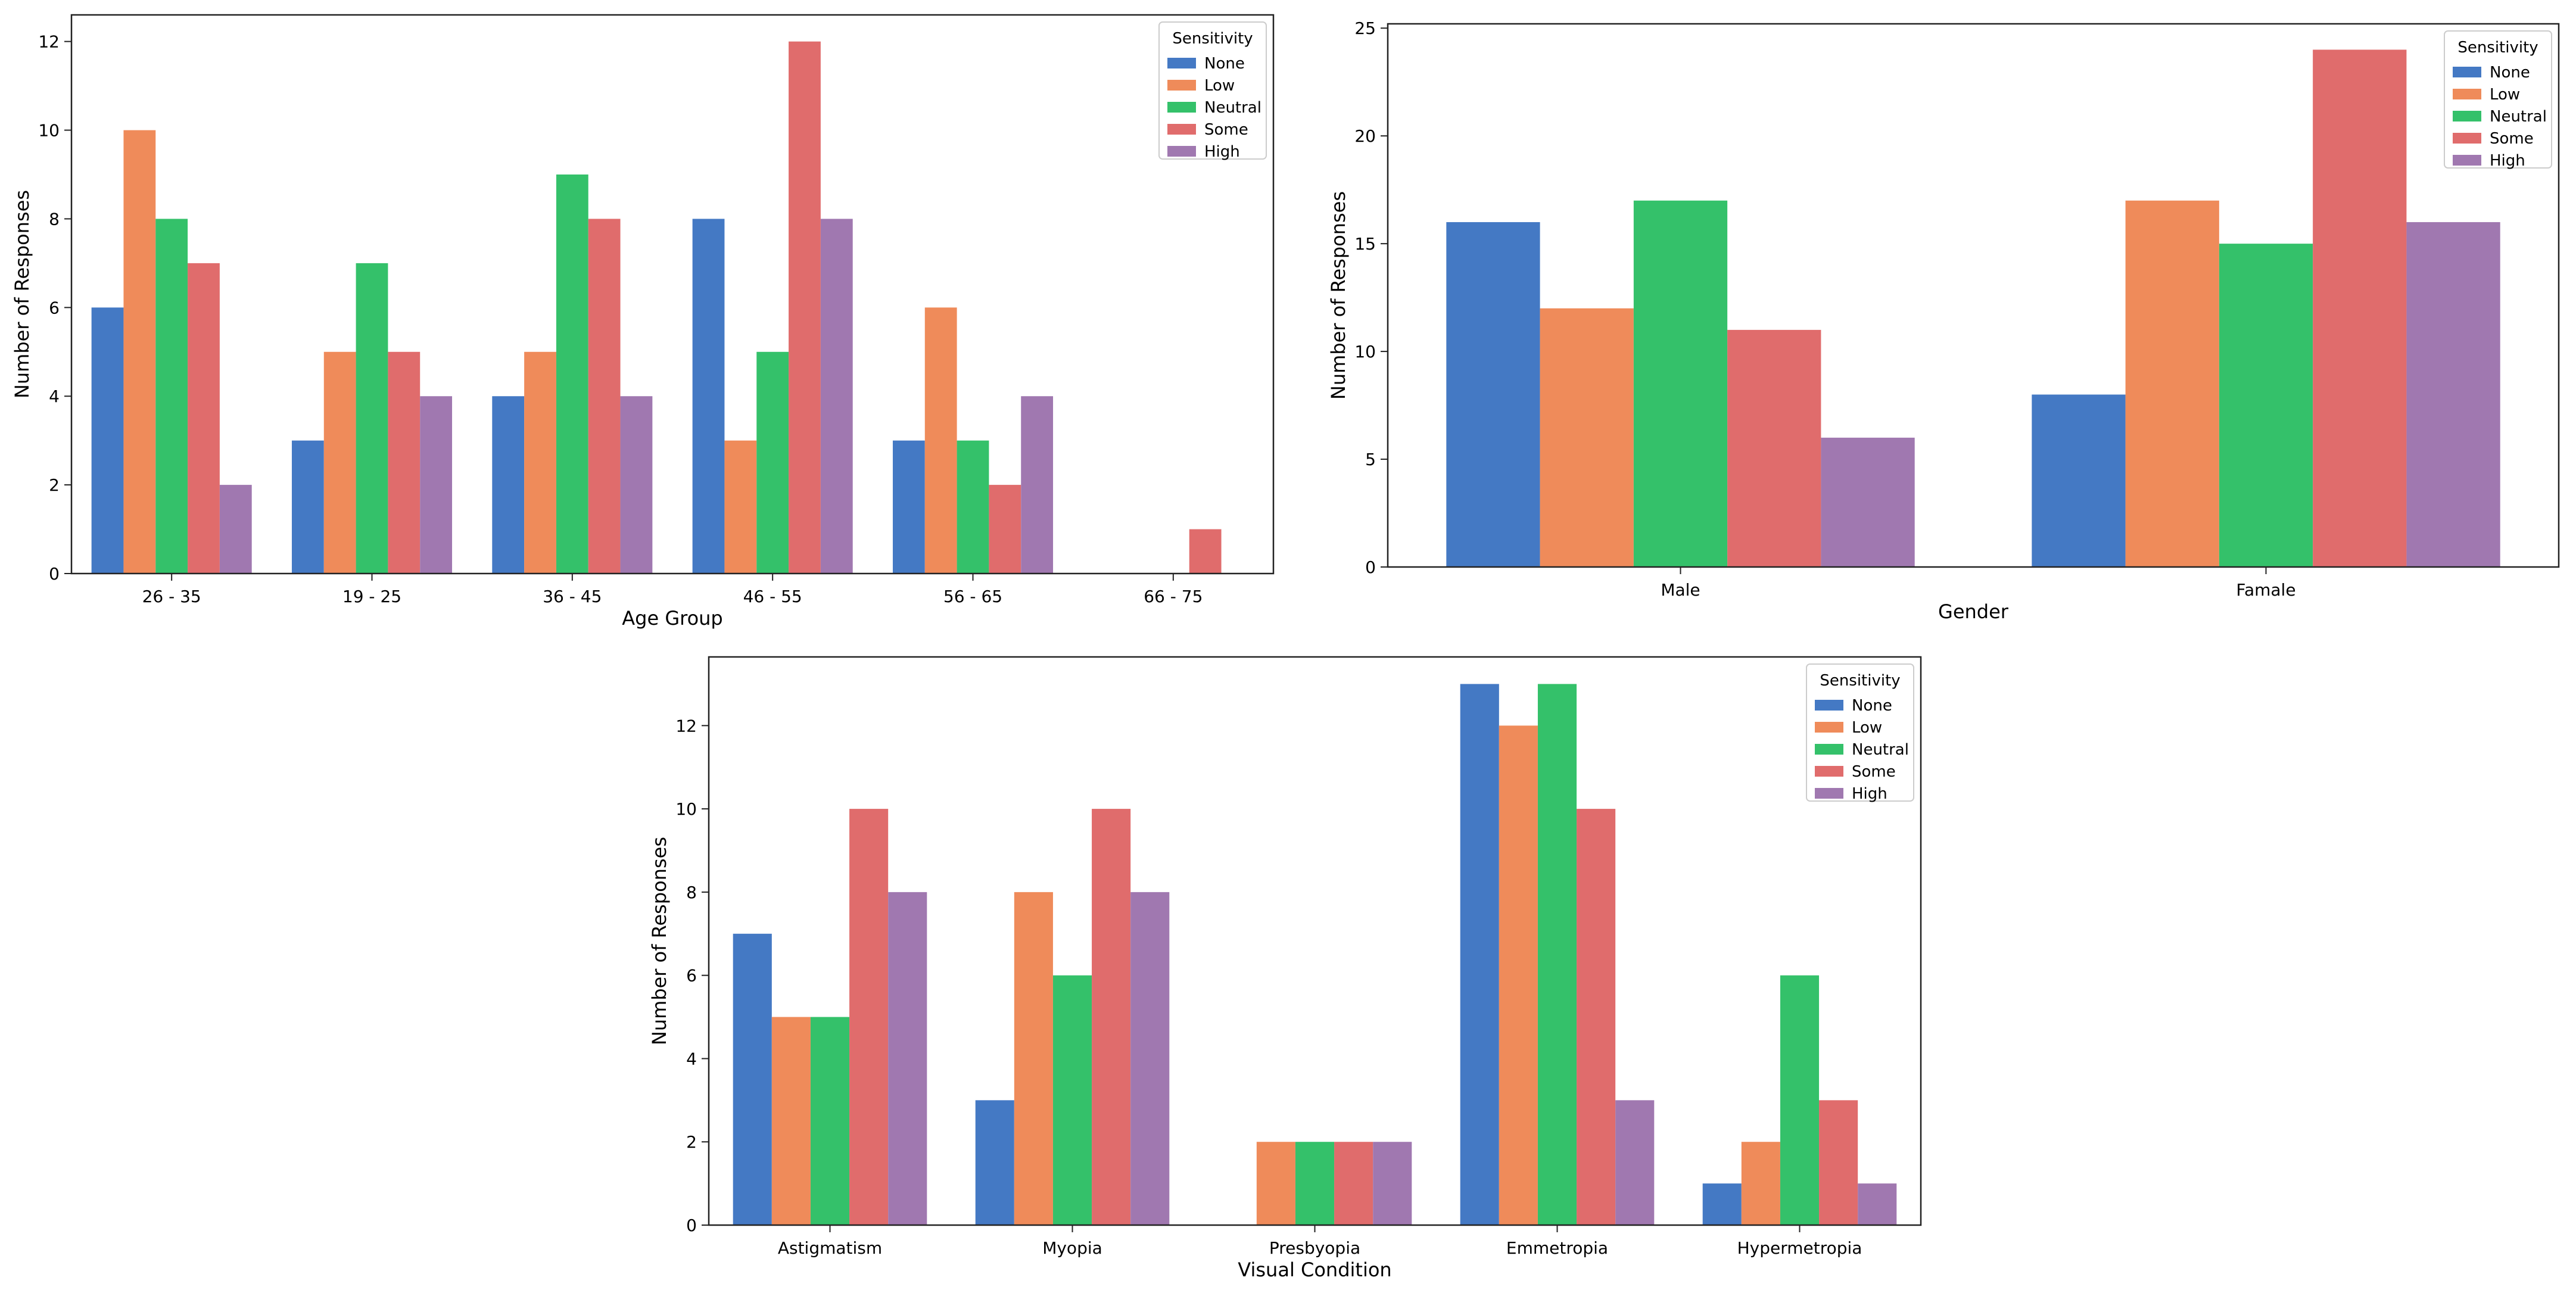 Image resolution: width=2576 pixels, height=1293 pixels. I want to click on y-tick-label: 0, so click(1370, 567).